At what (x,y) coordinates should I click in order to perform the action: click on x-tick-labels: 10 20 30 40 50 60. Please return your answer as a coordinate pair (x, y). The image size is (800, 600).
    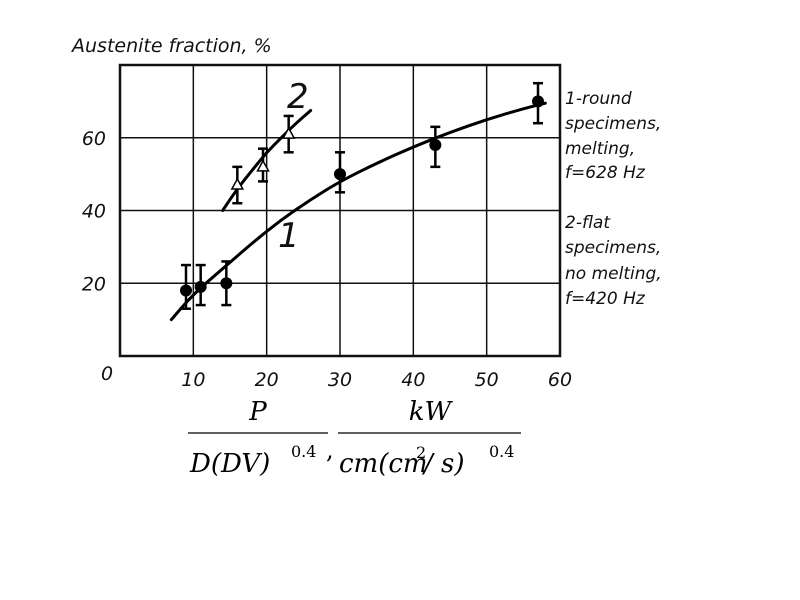
    Looking at the image, I should click on (376, 380).